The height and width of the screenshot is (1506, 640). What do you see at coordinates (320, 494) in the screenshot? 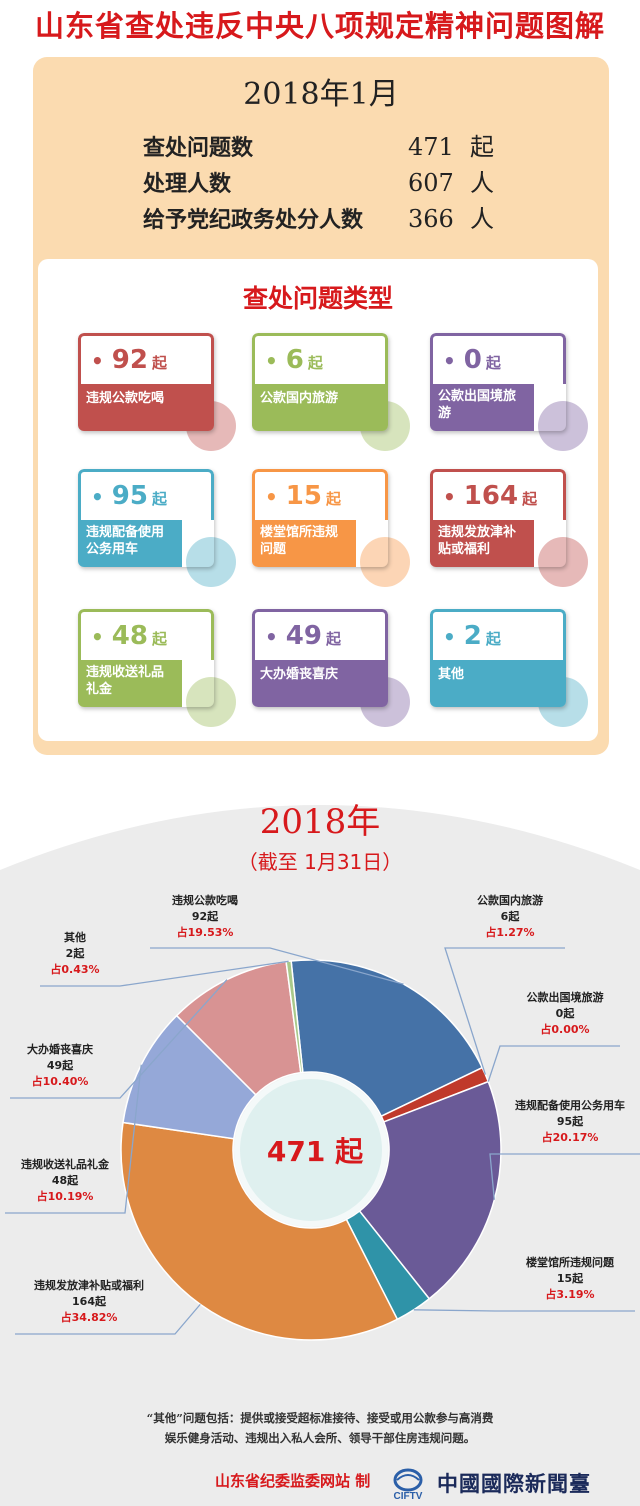
I see `card-count: • 15 起` at bounding box center [320, 494].